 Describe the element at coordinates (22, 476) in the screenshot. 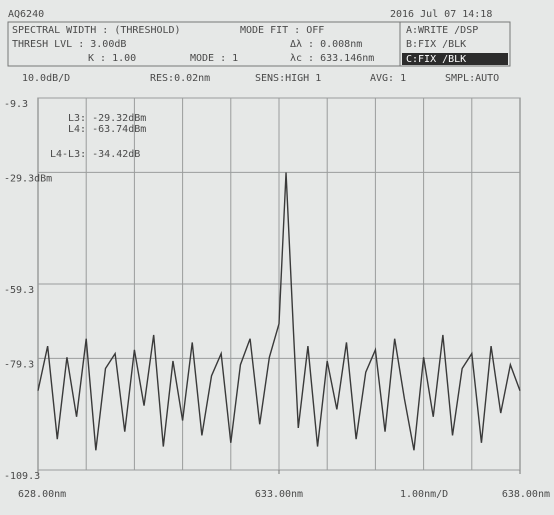

I see `y-tick-label: -109.3` at that location.